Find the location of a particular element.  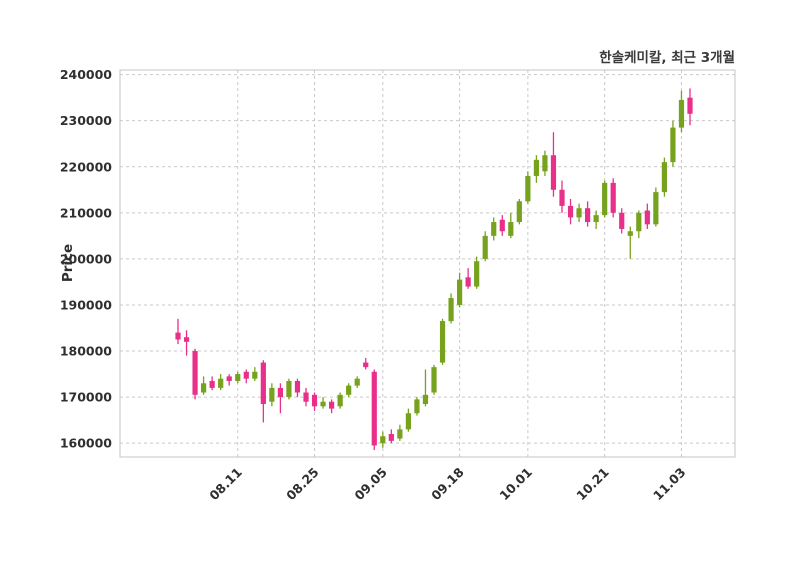

x-tick-label: 09.05 is located at coordinates (370, 484).